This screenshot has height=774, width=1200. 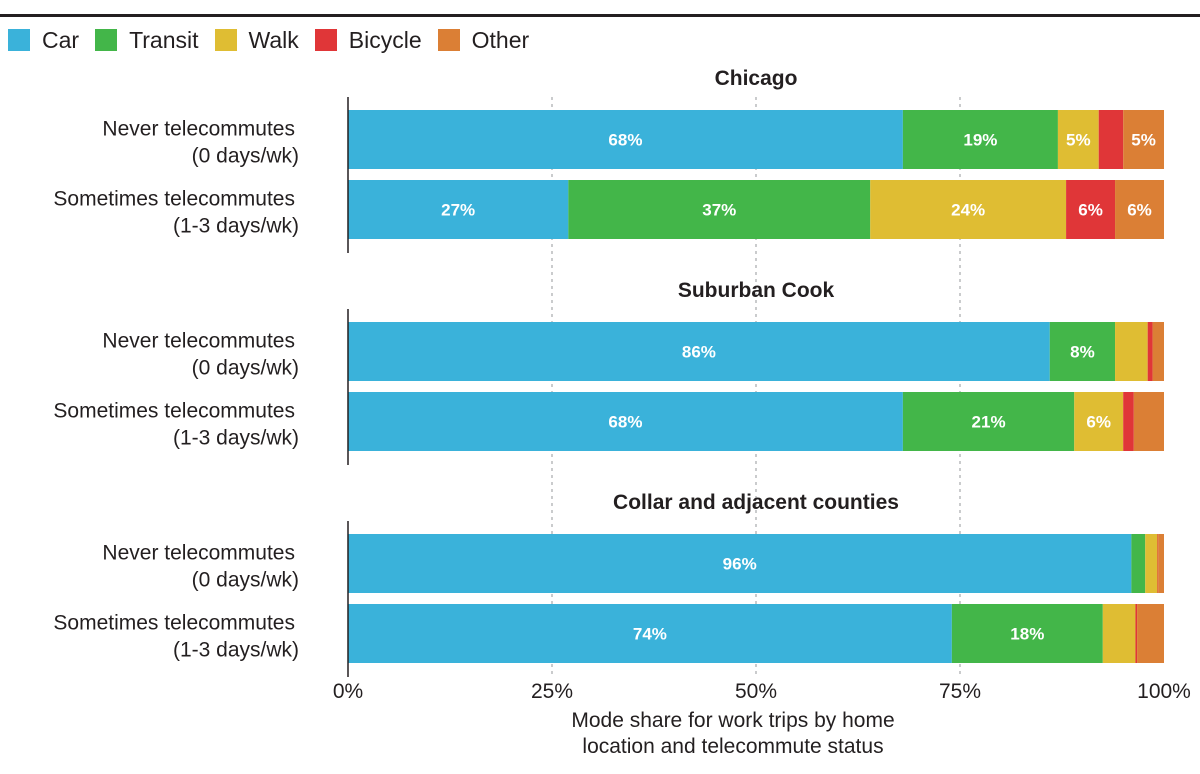 What do you see at coordinates (174, 199) in the screenshot?
I see `row-label-0-1-line1: Sometimes telecommutes` at bounding box center [174, 199].